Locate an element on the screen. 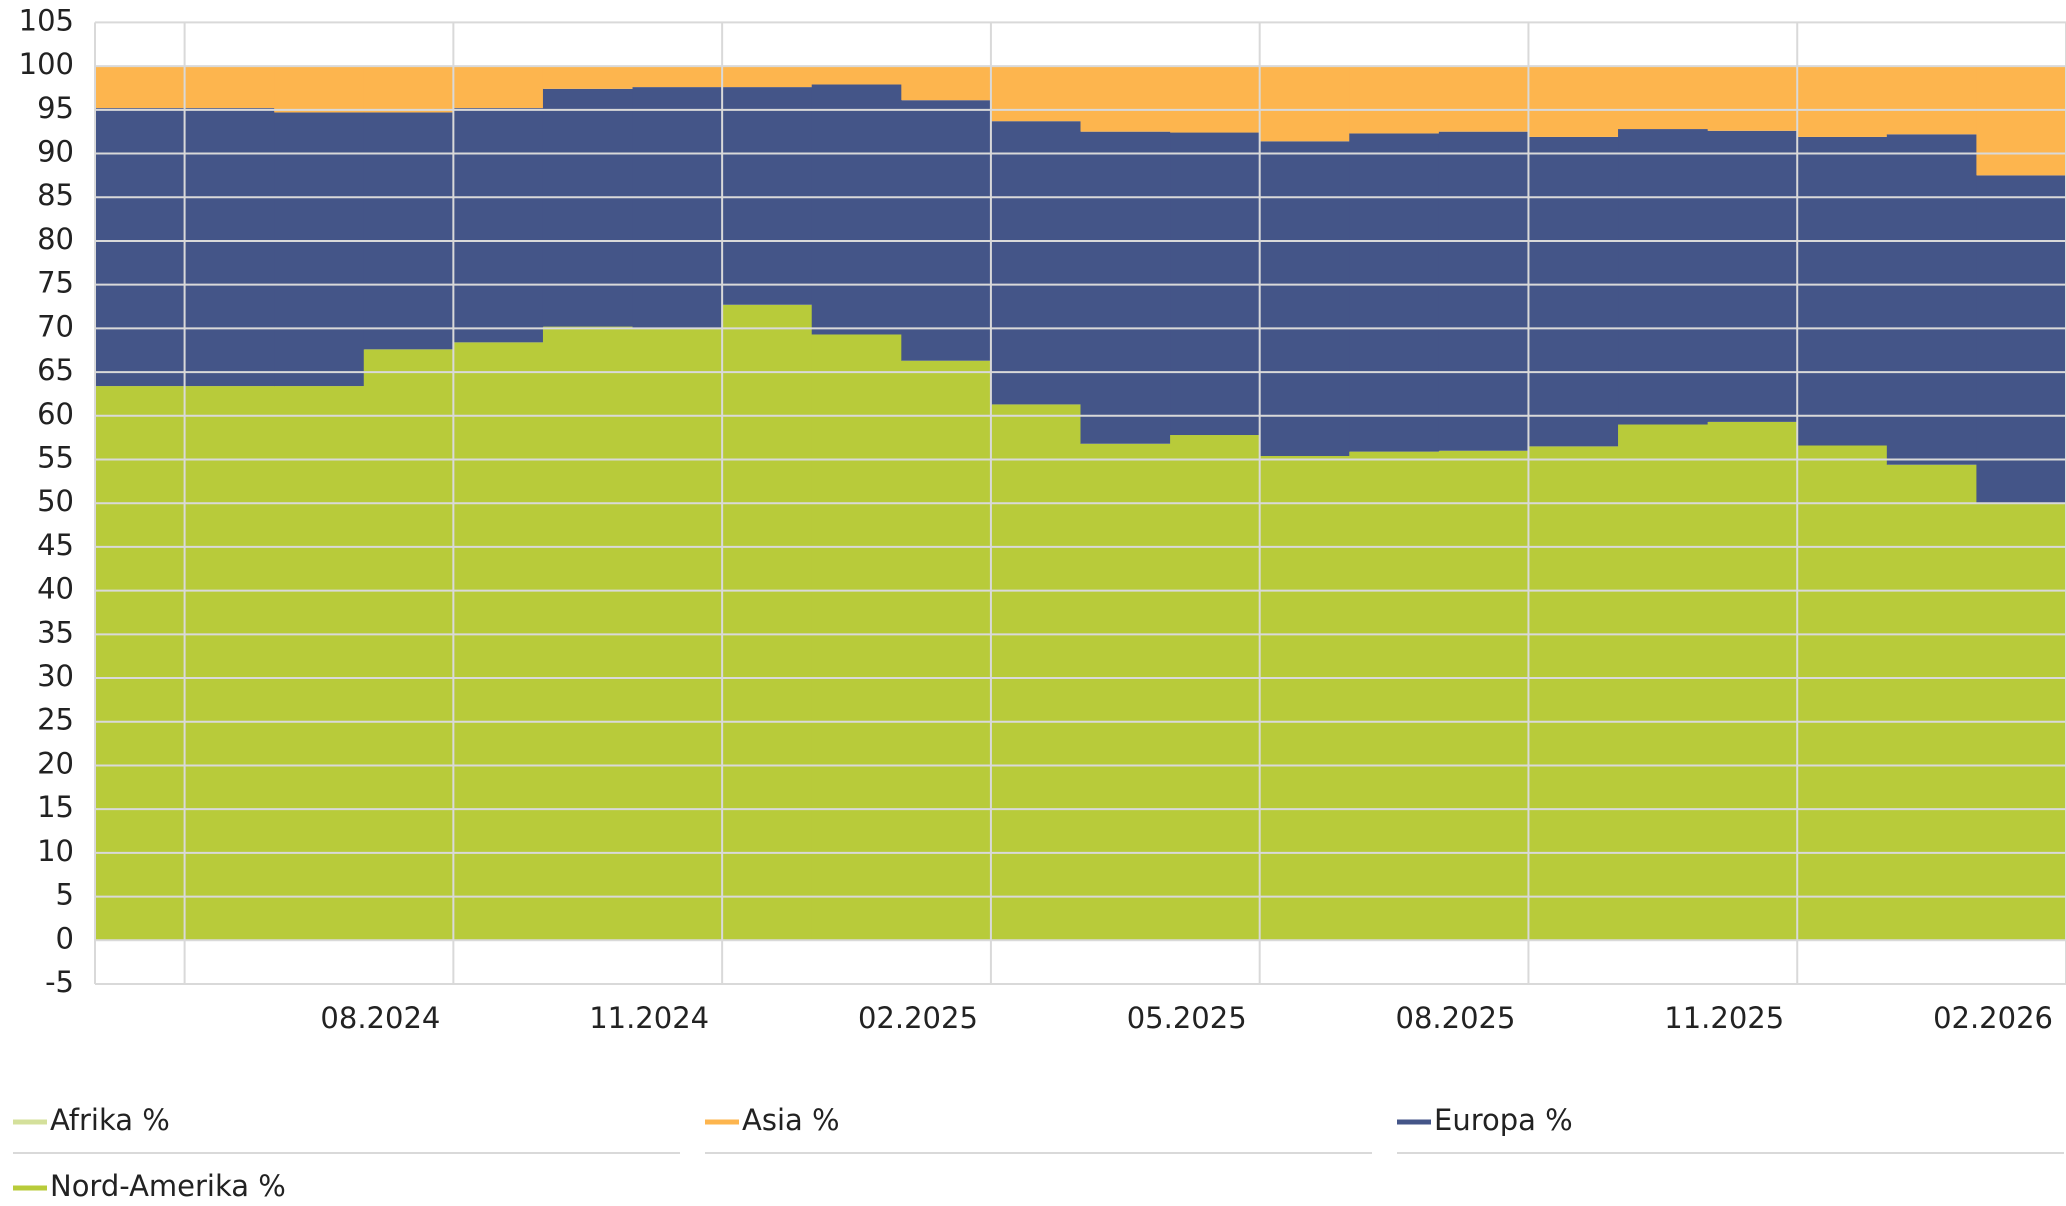 This screenshot has height=1206, width=2066. y-tick-label: 85 is located at coordinates (55, 195).